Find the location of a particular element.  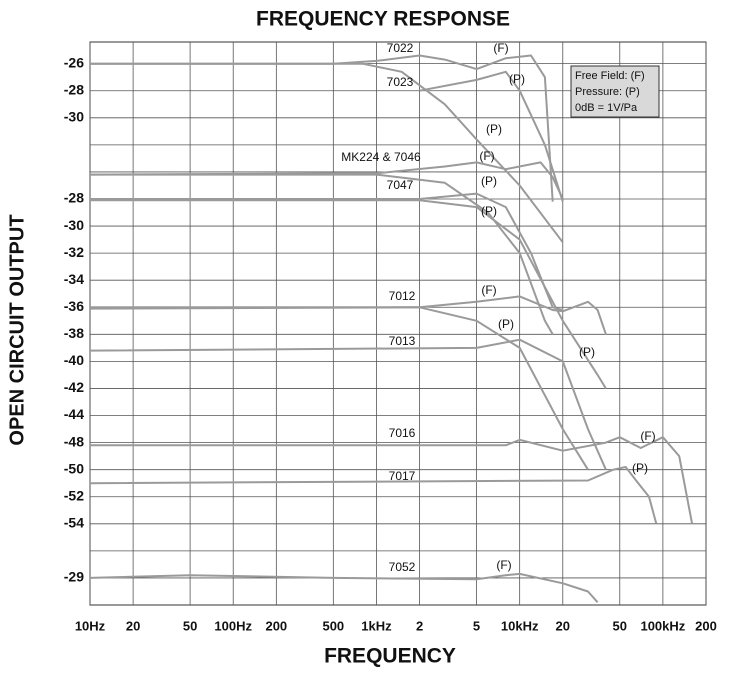

legend-box is located at coordinates (615, 91).